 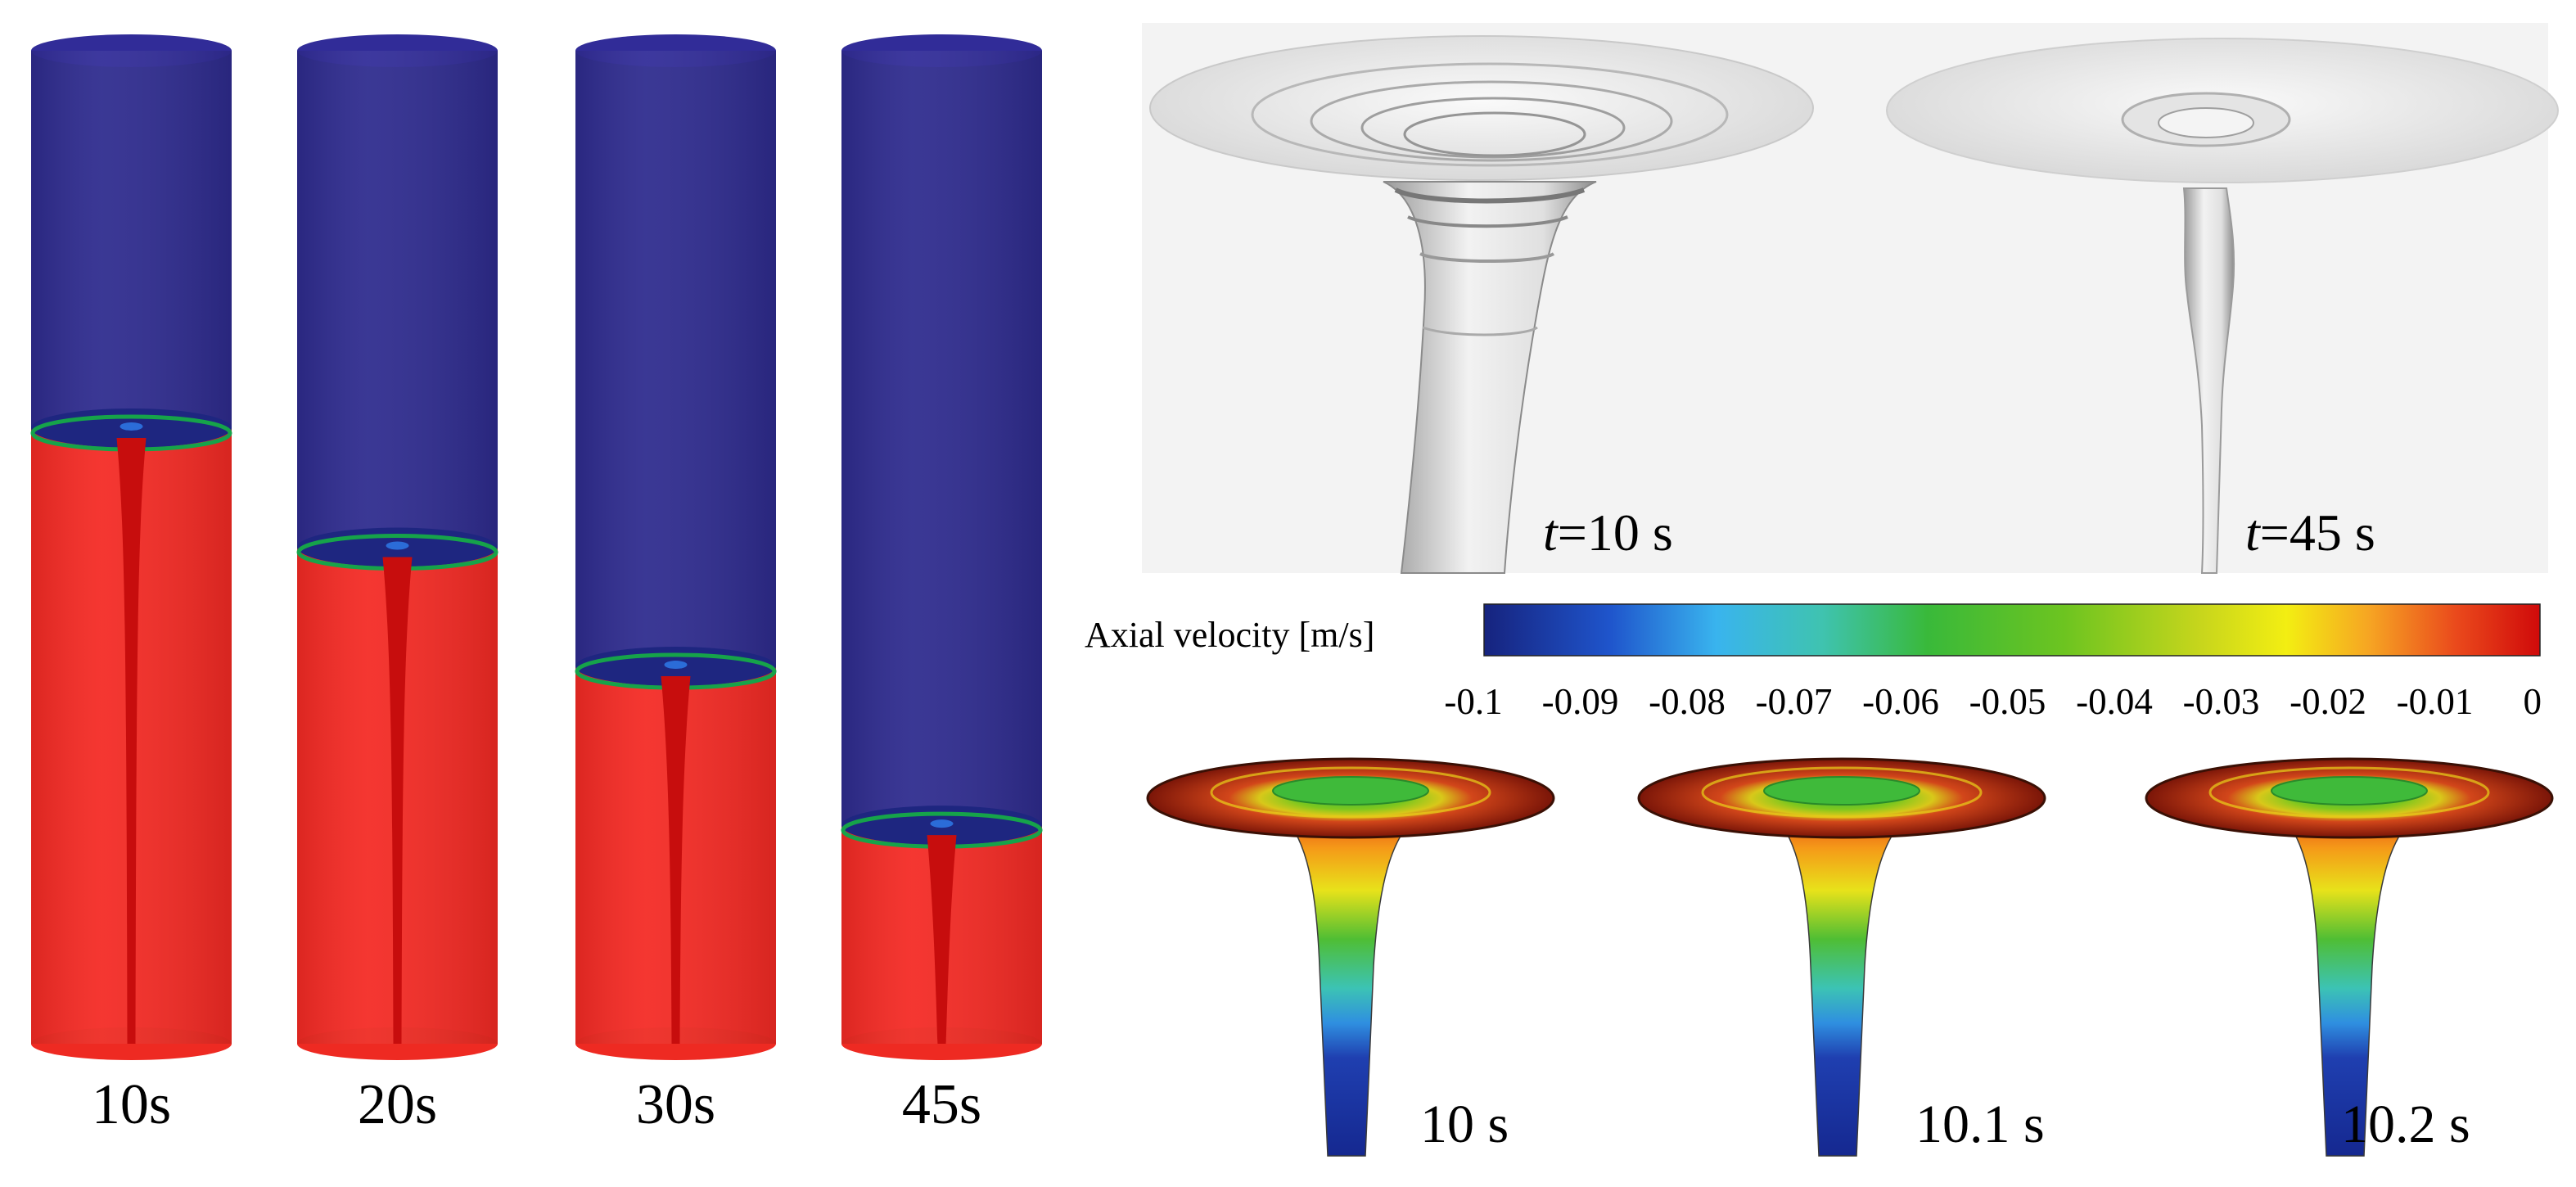 What do you see at coordinates (1464, 1124) in the screenshot?
I see `vortex-time-label: 10 s` at bounding box center [1464, 1124].